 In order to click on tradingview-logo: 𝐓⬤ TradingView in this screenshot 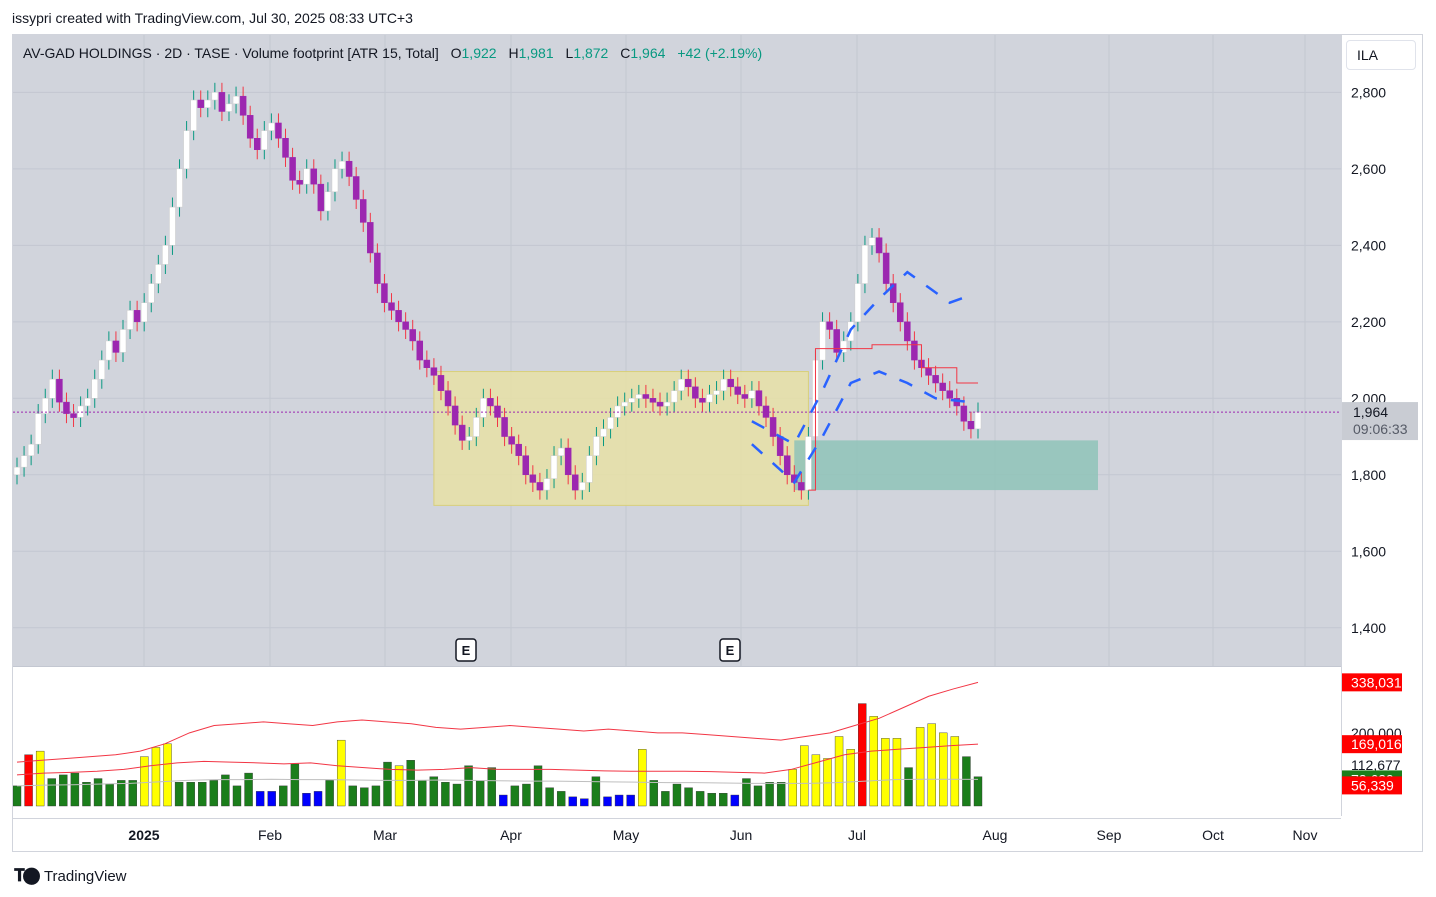, I will do `click(70, 876)`.